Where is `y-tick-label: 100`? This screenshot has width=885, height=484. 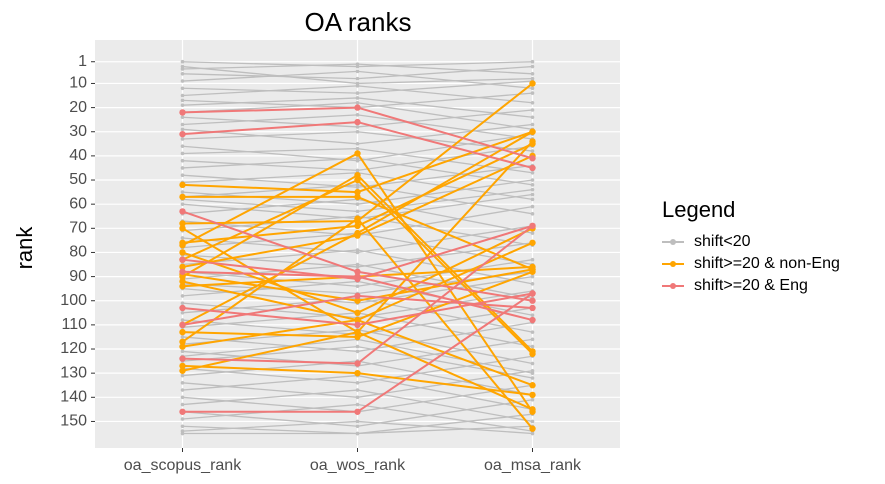
y-tick-label: 100 is located at coordinates (73, 300).